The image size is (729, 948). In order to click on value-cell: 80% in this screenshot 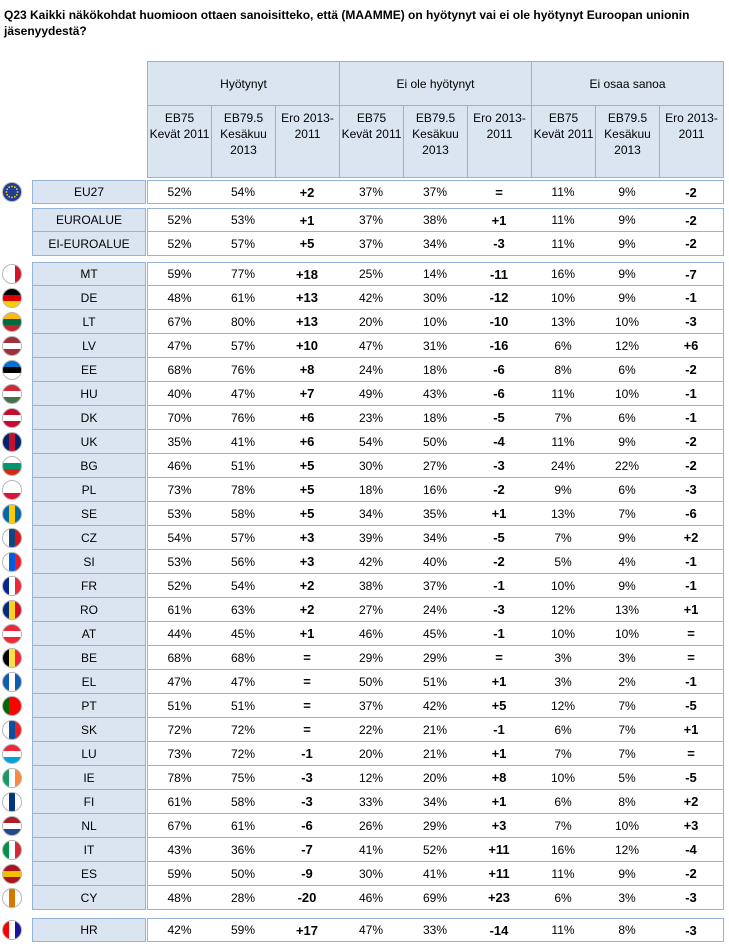, I will do `click(243, 322)`.